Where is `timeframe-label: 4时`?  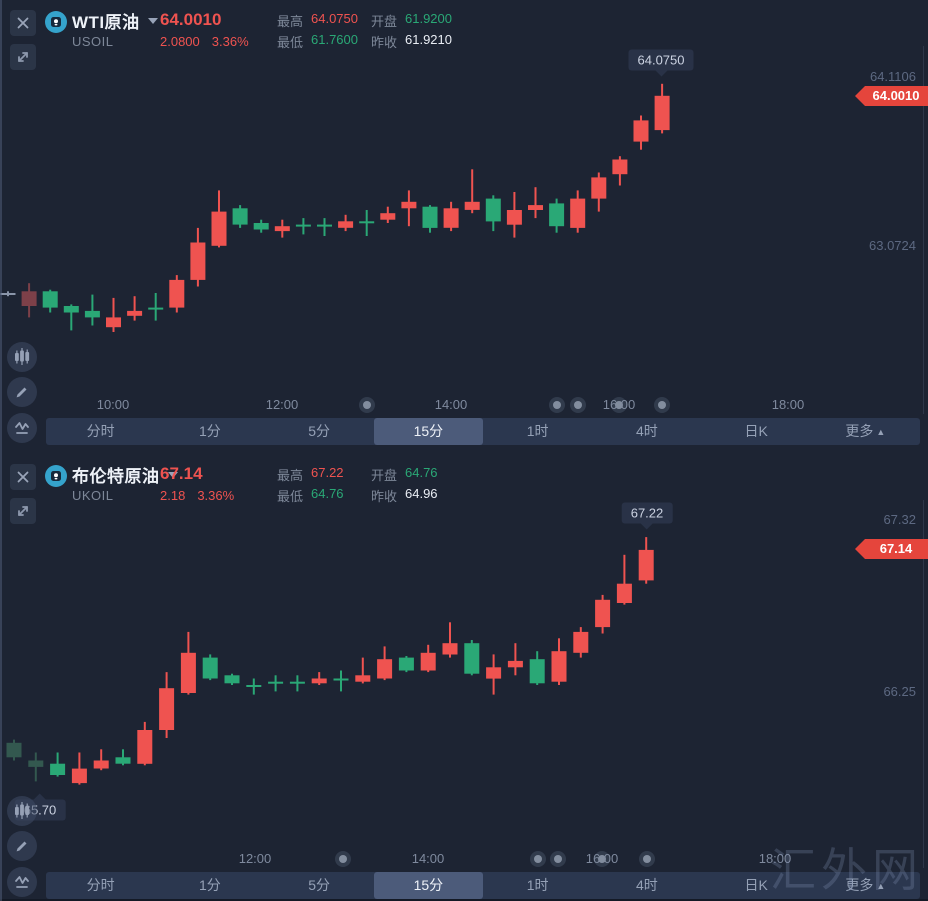
timeframe-label: 4时 is located at coordinates (646, 431).